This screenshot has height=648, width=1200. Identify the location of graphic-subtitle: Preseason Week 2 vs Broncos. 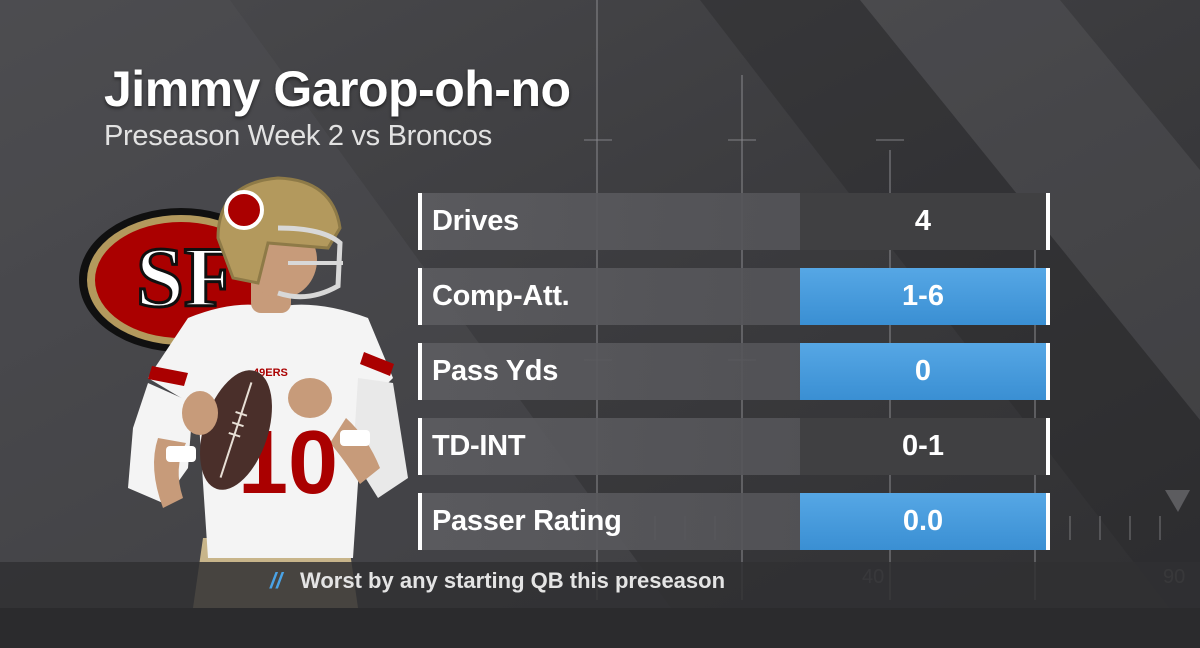
(298, 136).